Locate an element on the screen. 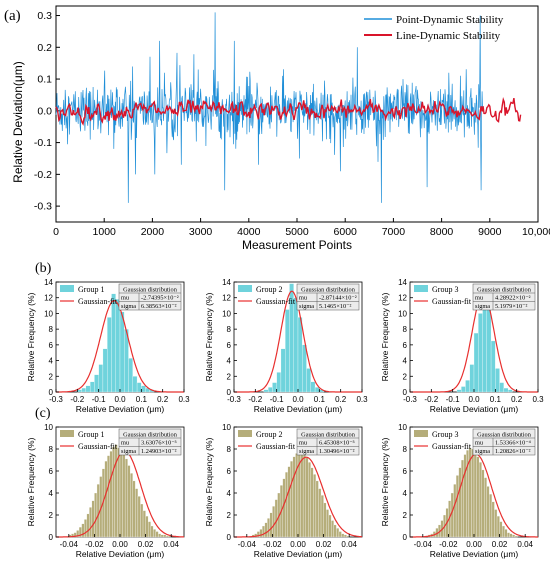  table-sigma-value: 5.1465×10⁻² is located at coordinates (335, 306).